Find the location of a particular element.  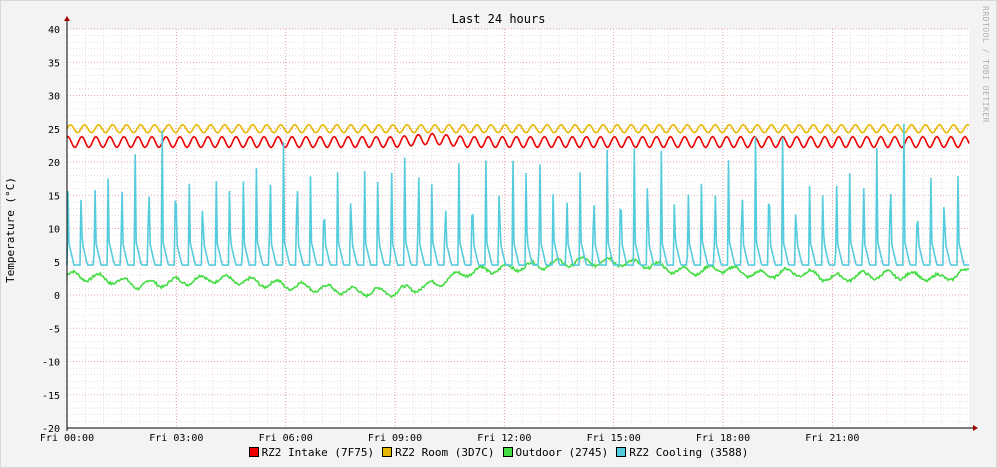

x-tick-label: Fri 18:00 is located at coordinates (723, 438).